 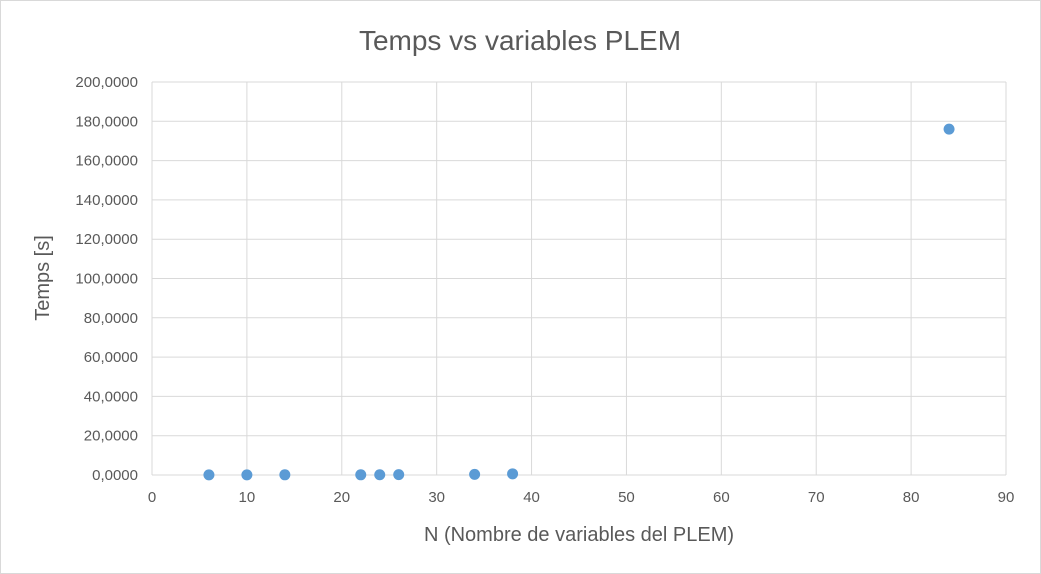 What do you see at coordinates (111, 436) in the screenshot?
I see `y-tick-label: 20,0000` at bounding box center [111, 436].